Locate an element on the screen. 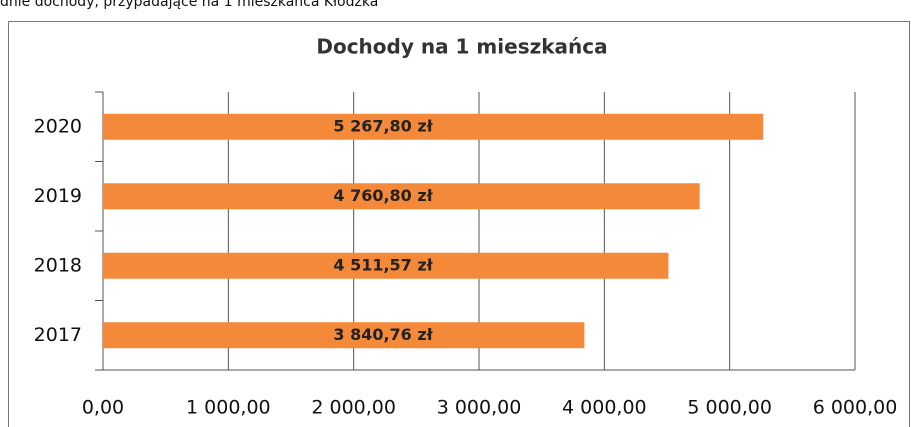 This screenshot has height=427, width=914. value-label: 4 511,57 zł is located at coordinates (383, 264).